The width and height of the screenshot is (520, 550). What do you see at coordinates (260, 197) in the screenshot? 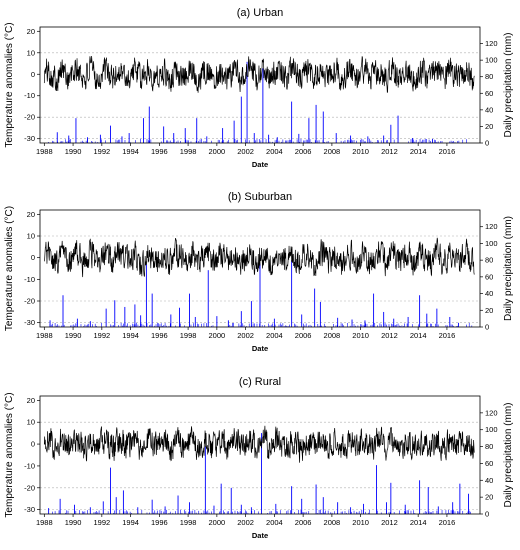
I see `panel-title: (b) Suburban` at bounding box center [260, 197].